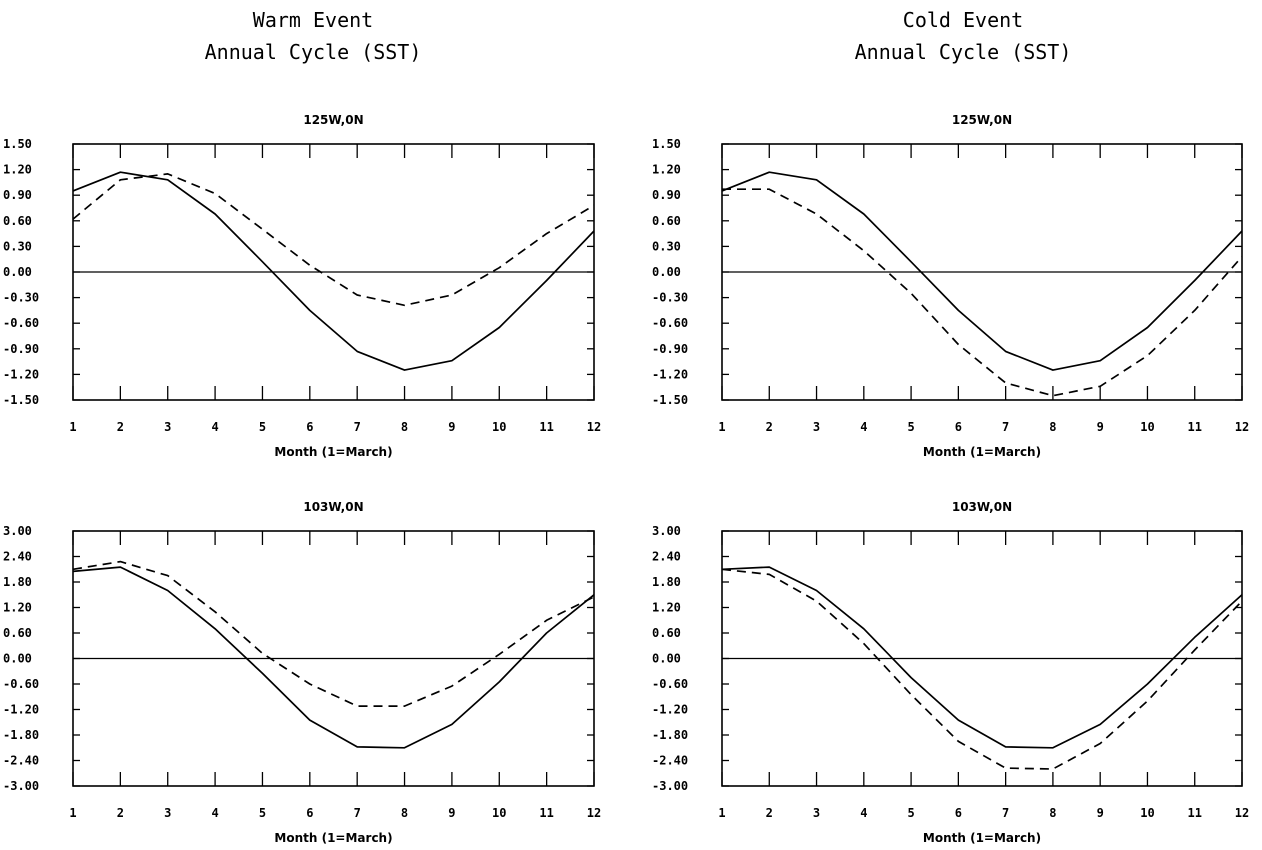 The image size is (1262, 850). I want to click on warm-event-title: Warm Event, so click(313, 20).